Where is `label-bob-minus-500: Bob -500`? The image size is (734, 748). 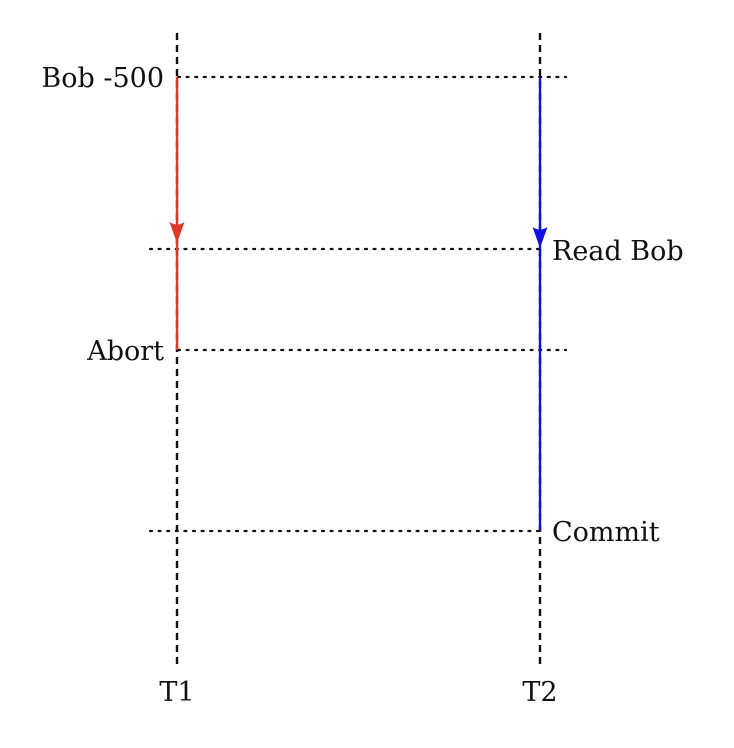
label-bob-minus-500: Bob -500 is located at coordinates (102, 78).